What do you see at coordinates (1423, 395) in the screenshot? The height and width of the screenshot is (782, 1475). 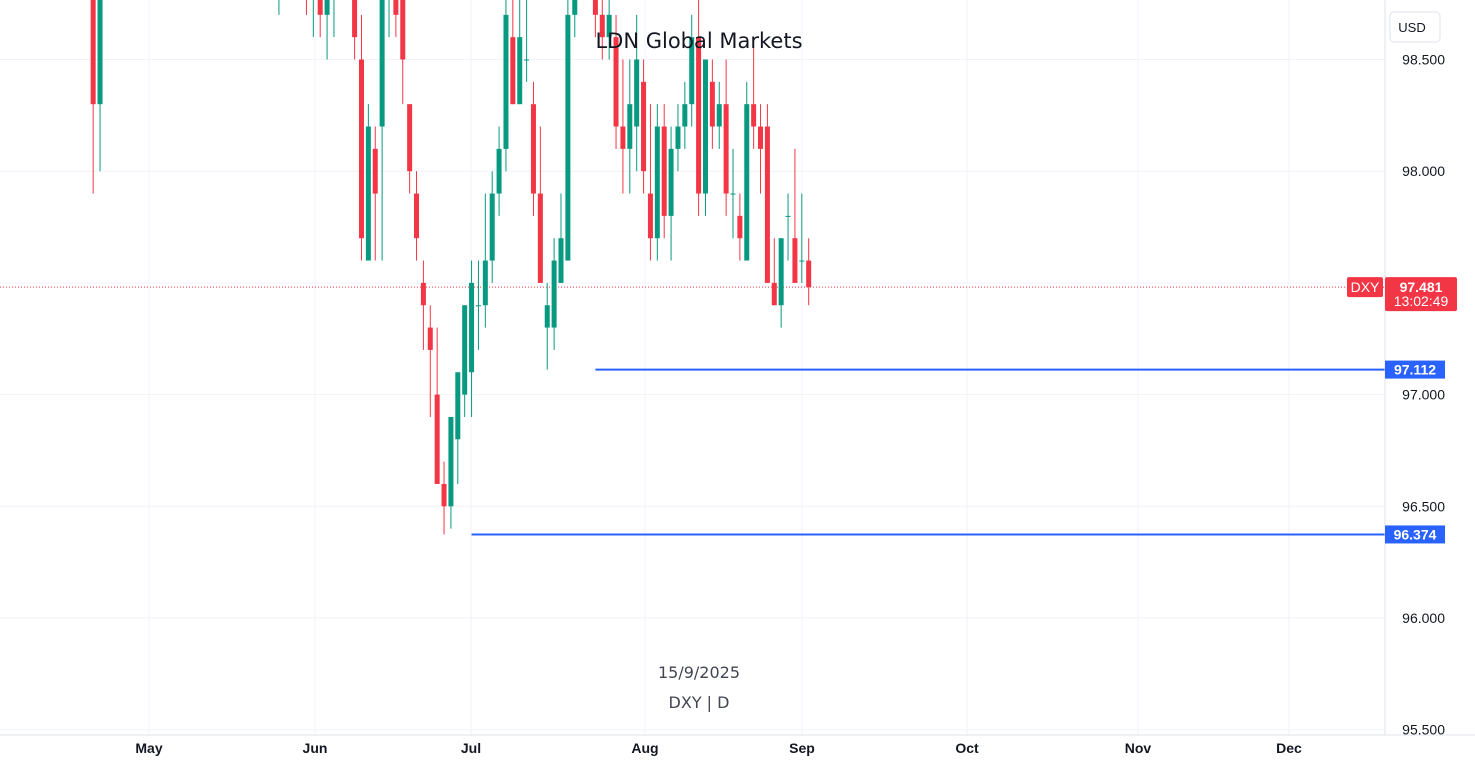 I see `price-tick-label: 97.000` at bounding box center [1423, 395].